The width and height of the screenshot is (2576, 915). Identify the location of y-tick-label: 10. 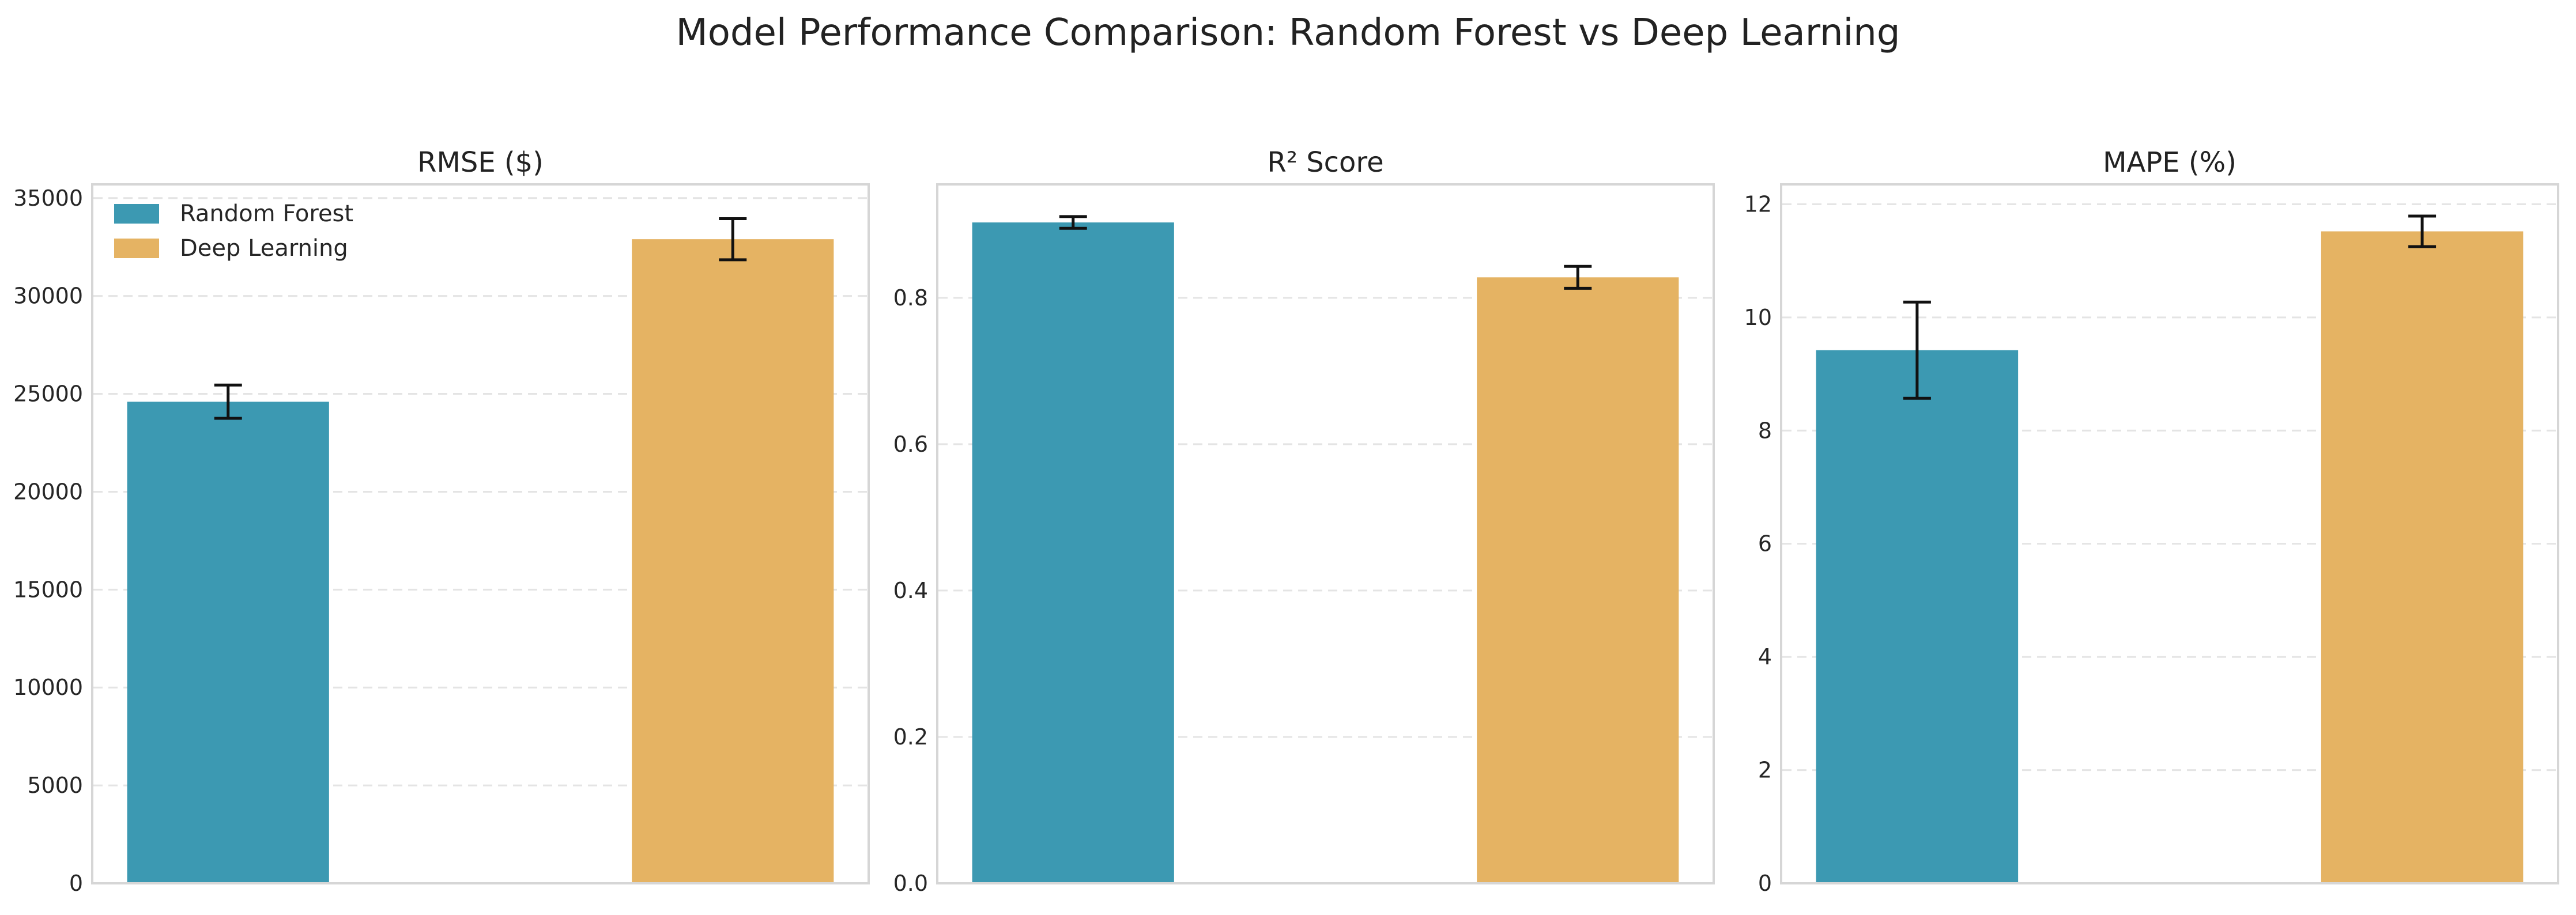
(1758, 317).